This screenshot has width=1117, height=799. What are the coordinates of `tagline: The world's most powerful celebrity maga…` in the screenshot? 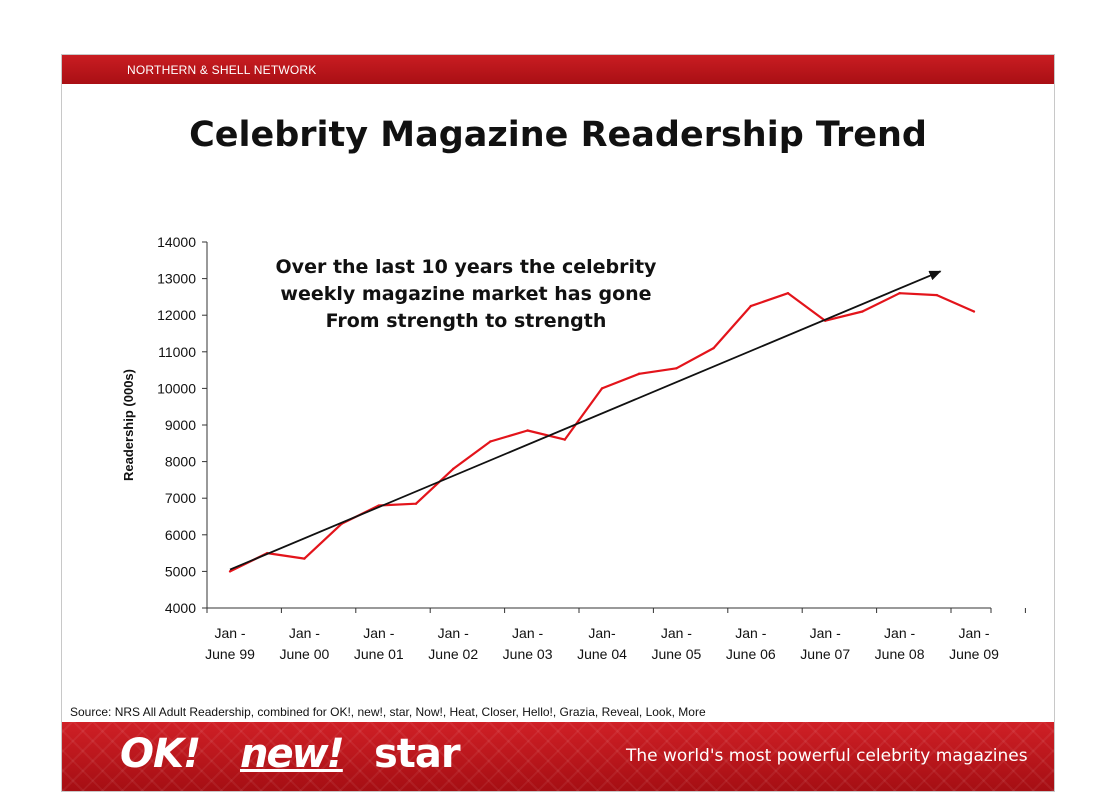 It's located at (827, 756).